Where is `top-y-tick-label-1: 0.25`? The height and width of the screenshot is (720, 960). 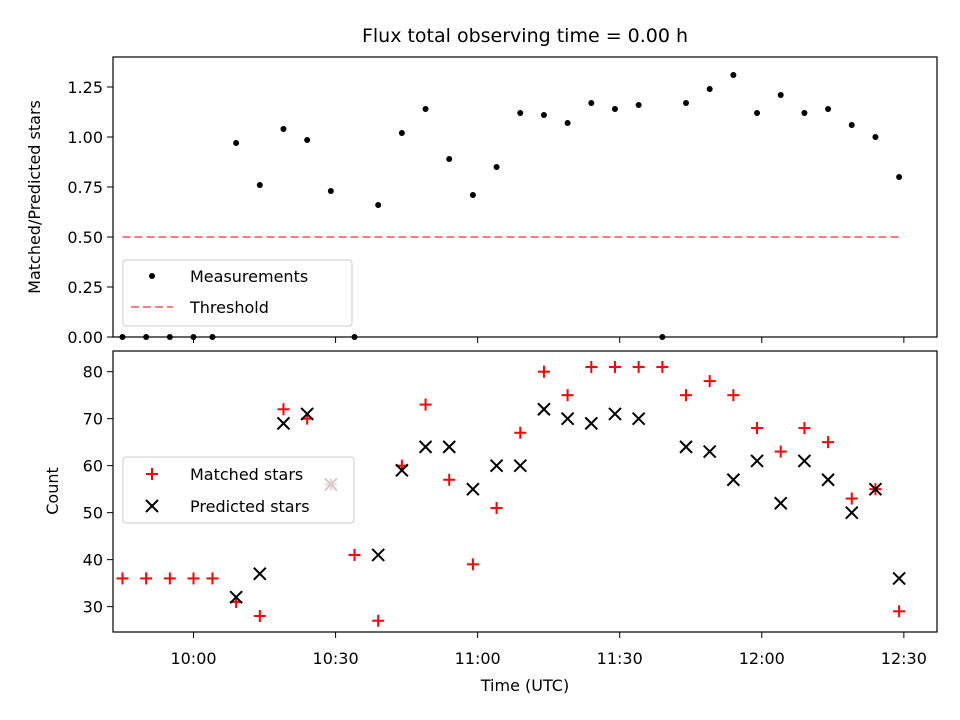
top-y-tick-label-1: 0.25 is located at coordinates (85, 287).